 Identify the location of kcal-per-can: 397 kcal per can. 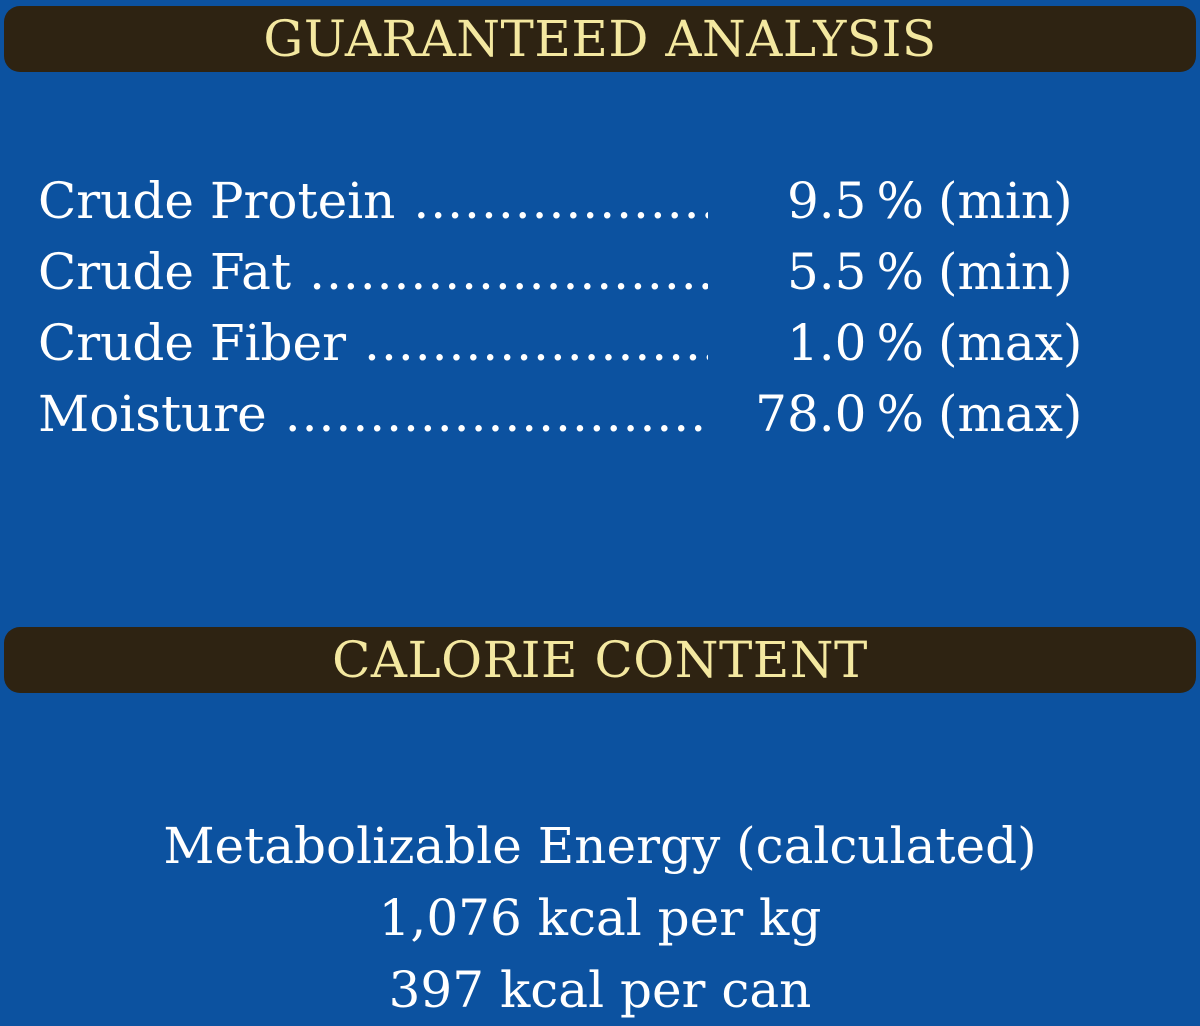
(600, 990).